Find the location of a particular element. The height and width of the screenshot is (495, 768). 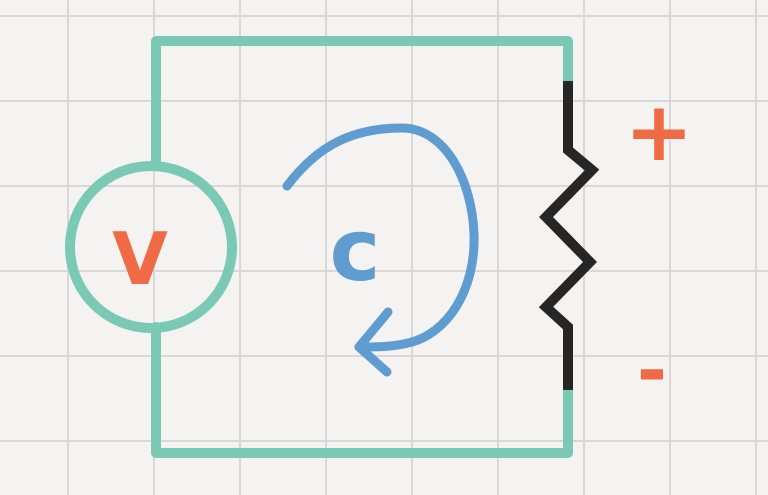

current-label: c is located at coordinates (355, 251).